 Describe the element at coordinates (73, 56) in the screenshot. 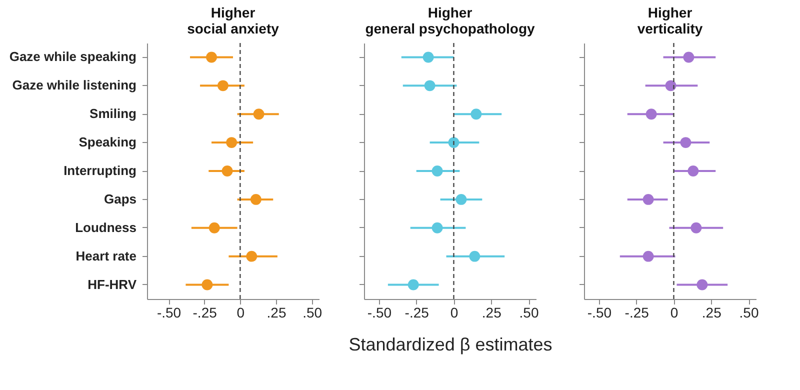

I see `y-tick-label: Gaze while speaking` at that location.